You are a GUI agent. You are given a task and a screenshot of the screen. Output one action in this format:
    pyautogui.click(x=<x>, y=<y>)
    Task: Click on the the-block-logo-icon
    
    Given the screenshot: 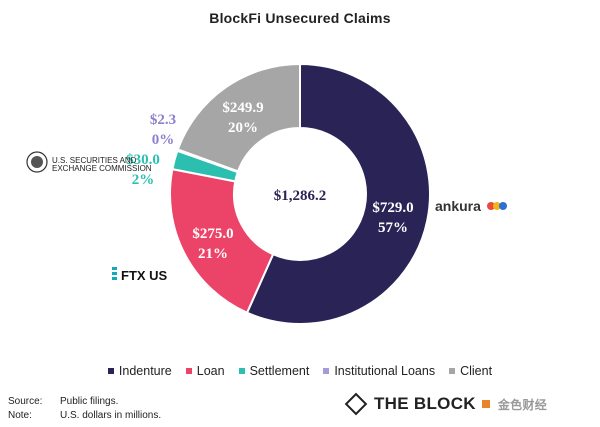 What is the action you would take?
    pyautogui.click(x=356, y=404)
    